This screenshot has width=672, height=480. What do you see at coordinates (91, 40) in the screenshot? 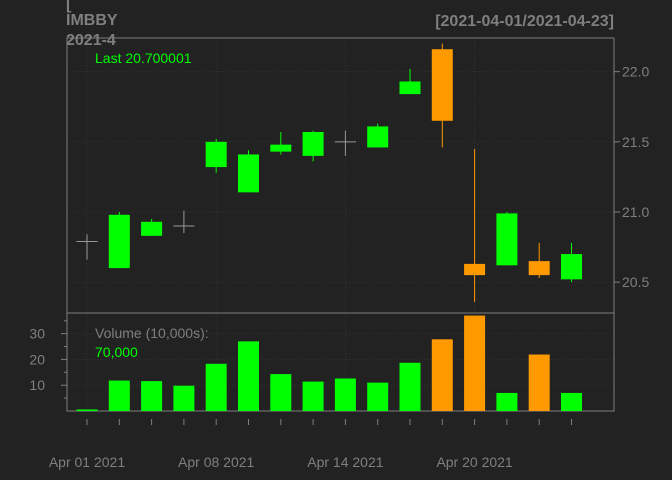
I see `chart-title-line-3: 2021-4` at bounding box center [91, 40].